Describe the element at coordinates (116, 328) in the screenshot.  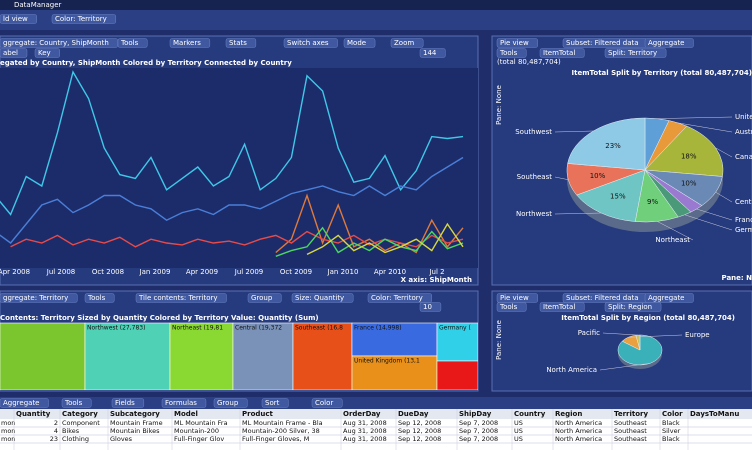
I see `tile-label: Northwest (27,783)` at that location.